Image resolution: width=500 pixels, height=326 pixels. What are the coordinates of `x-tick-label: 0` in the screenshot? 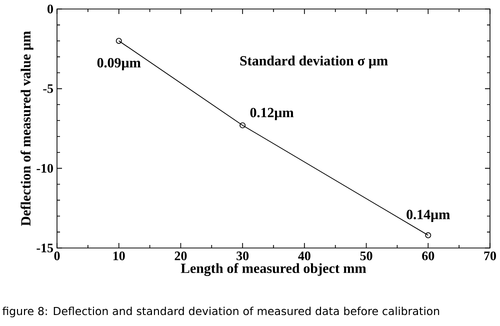 It's located at (57, 256).